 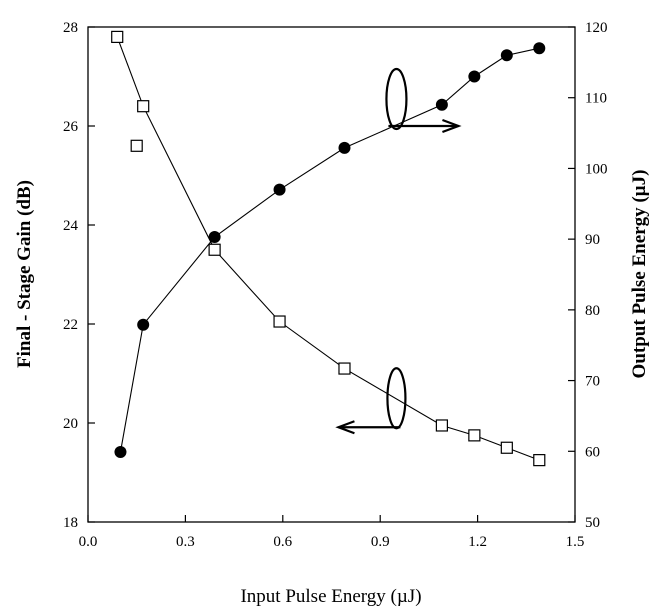 I want to click on y-left-tick-label: 26, so click(x=71, y=127).